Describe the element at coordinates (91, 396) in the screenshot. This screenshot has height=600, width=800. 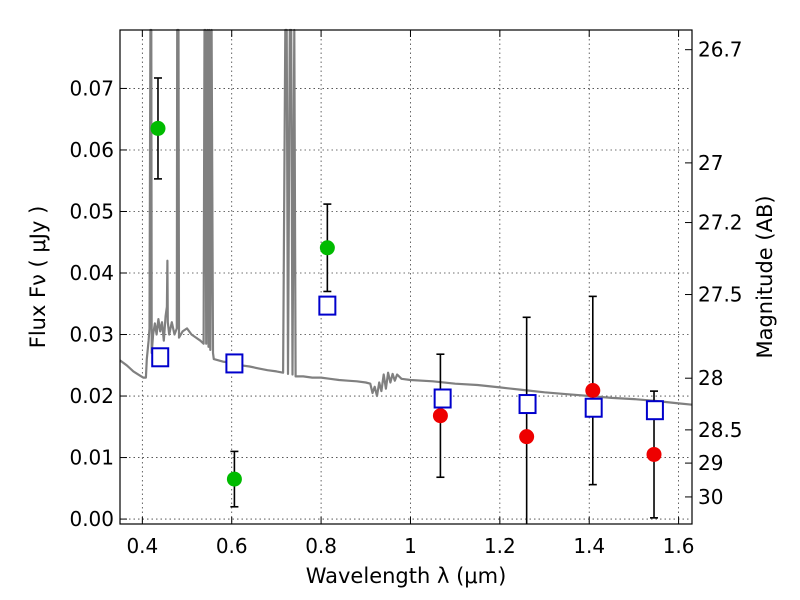
I see `y-tick-label: 0.02` at that location.